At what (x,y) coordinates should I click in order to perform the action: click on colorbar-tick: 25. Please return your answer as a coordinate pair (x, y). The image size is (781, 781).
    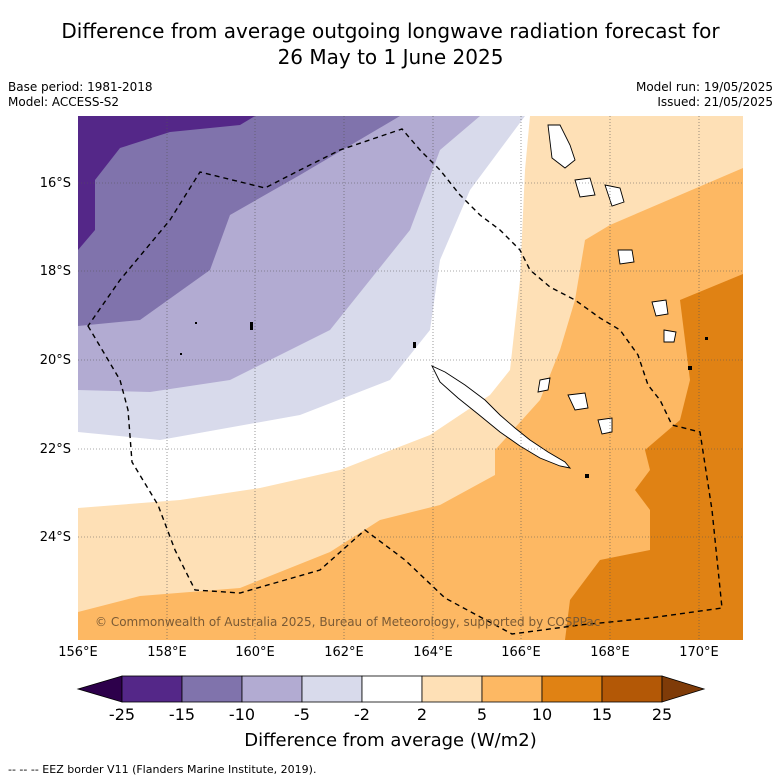
    Looking at the image, I should click on (662, 714).